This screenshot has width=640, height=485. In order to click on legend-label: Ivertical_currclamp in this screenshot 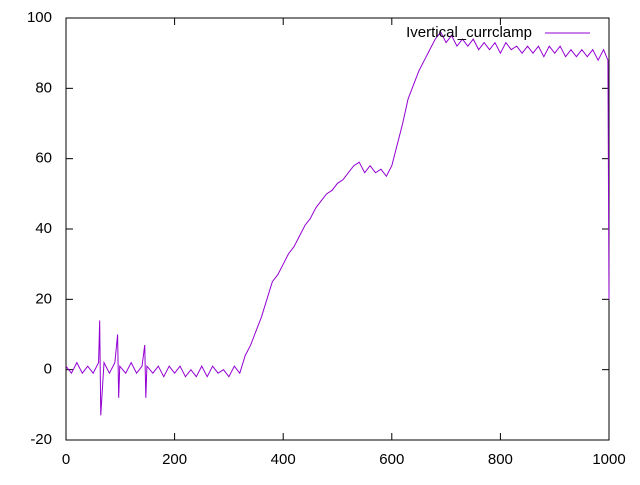, I will do `click(469, 32)`.